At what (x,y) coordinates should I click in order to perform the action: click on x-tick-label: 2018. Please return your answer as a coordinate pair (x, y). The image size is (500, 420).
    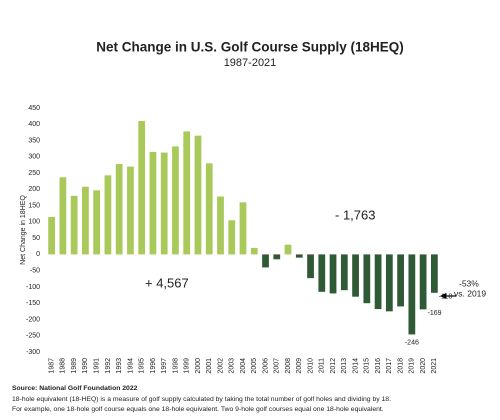
    Looking at the image, I should click on (400, 366).